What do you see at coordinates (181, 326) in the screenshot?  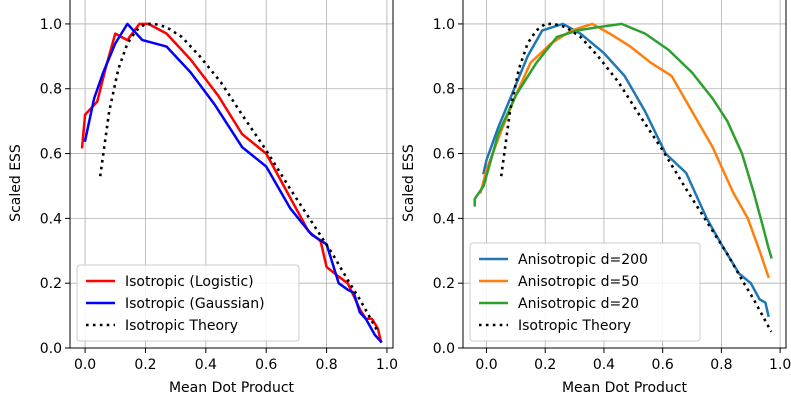 I see `legend-label-3: Isotropic Theory` at bounding box center [181, 326].